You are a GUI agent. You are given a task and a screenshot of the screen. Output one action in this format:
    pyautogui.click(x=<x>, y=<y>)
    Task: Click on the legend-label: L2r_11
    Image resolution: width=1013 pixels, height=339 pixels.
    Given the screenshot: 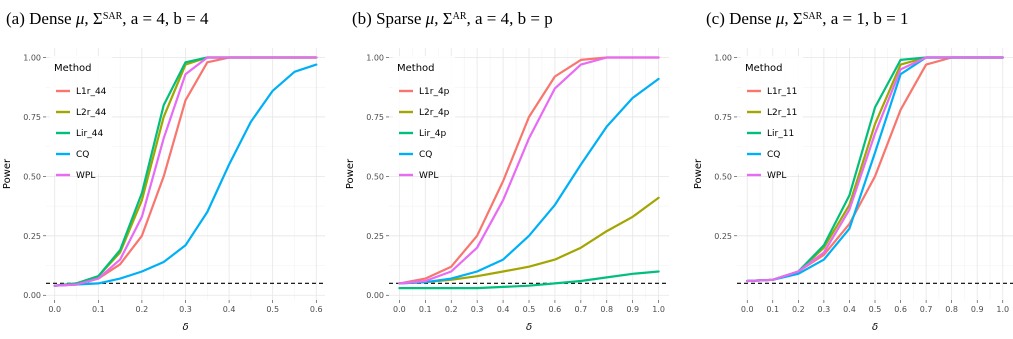 What is the action you would take?
    pyautogui.click(x=782, y=113)
    